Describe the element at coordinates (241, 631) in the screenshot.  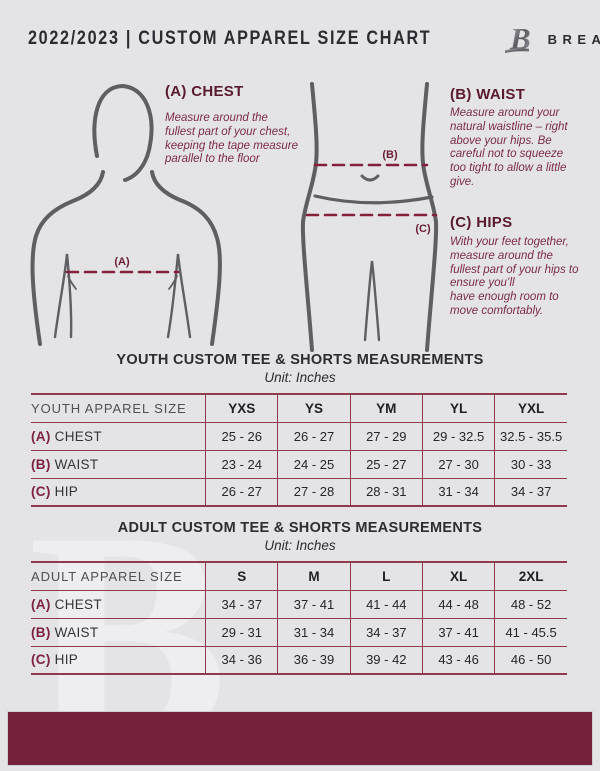
I see `measurement-cell: 29 - 31` at that location.